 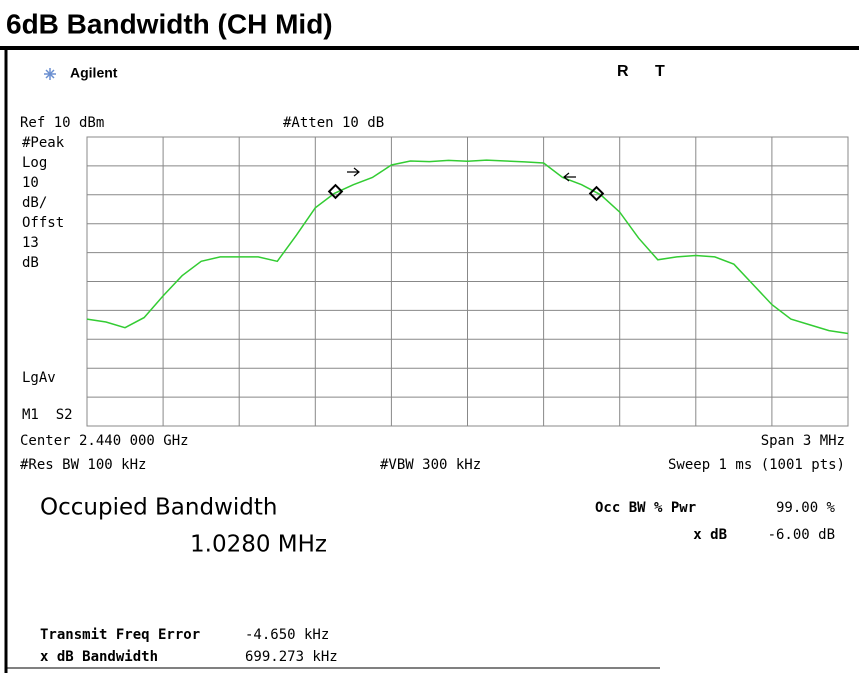 What do you see at coordinates (94, 73) in the screenshot?
I see `brand: Agilent` at bounding box center [94, 73].